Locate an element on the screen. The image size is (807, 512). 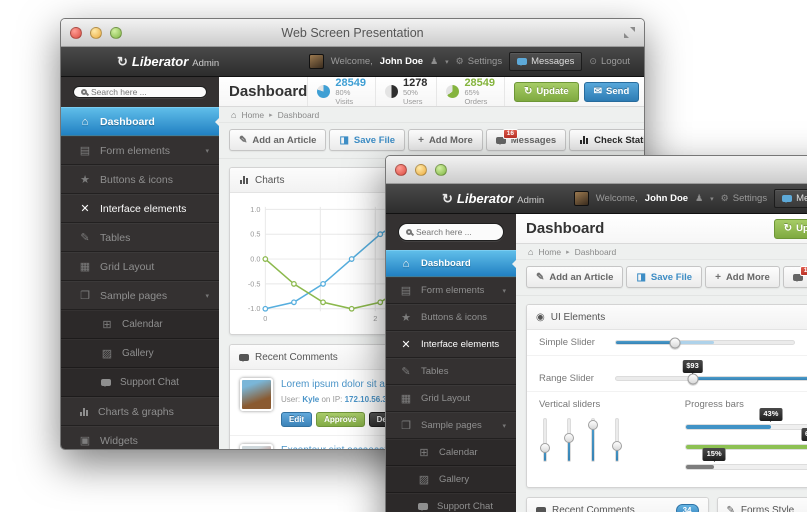
sidebar-item-label: Widgets is located at coordinates (119, 440).